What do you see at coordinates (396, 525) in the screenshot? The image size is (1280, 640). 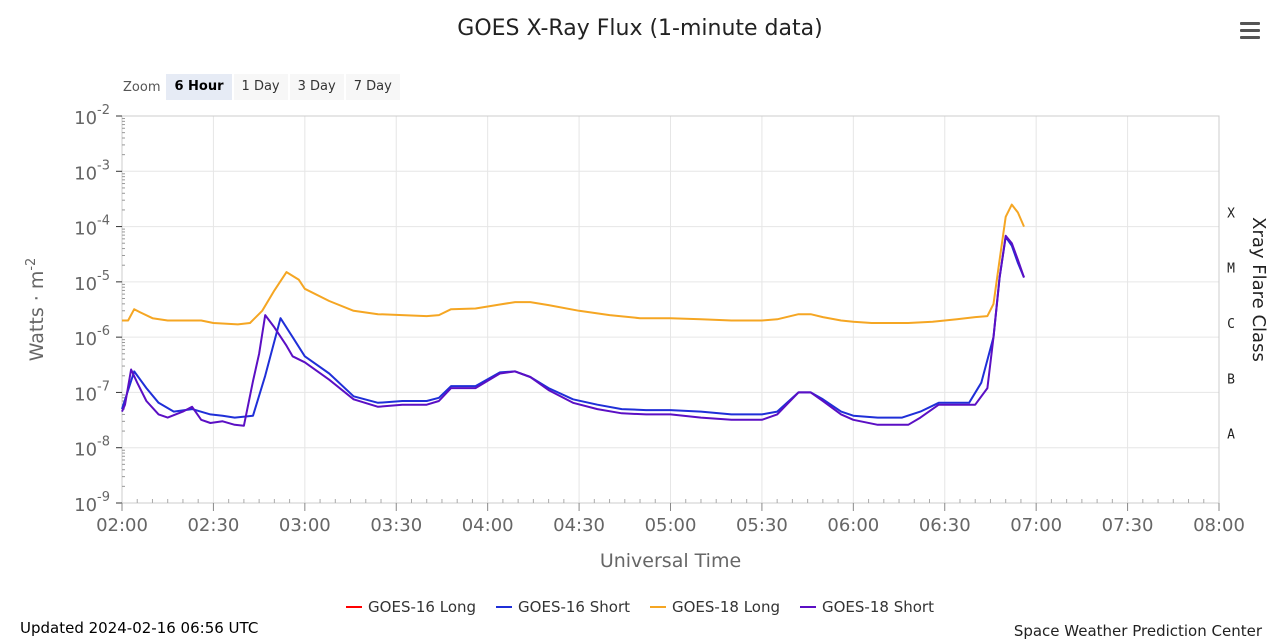 I see `x-tick-label: 03:30` at bounding box center [396, 525].